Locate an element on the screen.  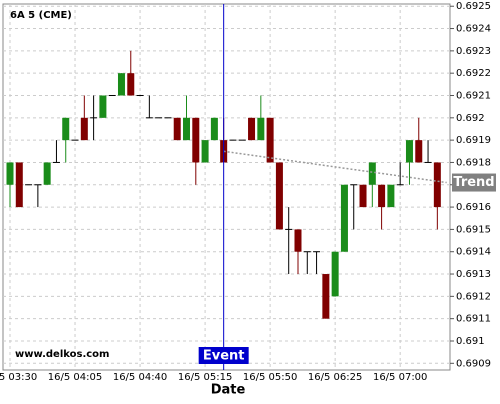
x-tick-label: 16/5 07:00 is located at coordinates (400, 377).